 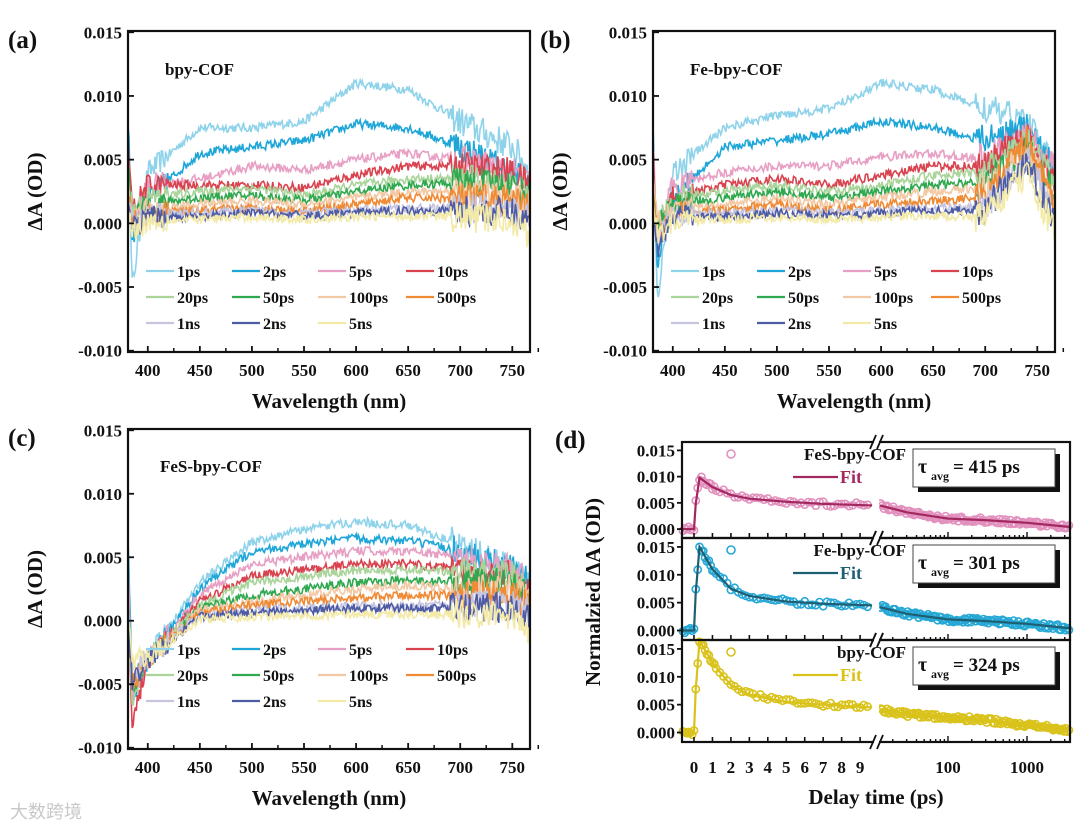 I want to click on x-tick-label: 7, so click(x=823, y=767).